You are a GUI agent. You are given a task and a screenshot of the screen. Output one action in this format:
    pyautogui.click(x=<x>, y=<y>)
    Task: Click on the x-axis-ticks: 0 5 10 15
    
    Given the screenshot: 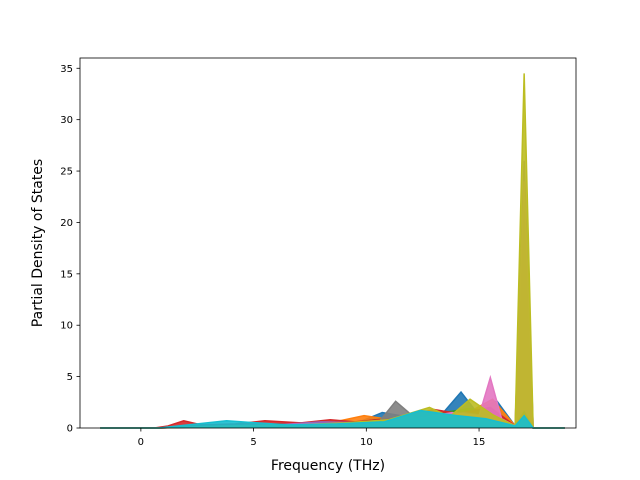 What is the action you would take?
    pyautogui.click(x=312, y=438)
    